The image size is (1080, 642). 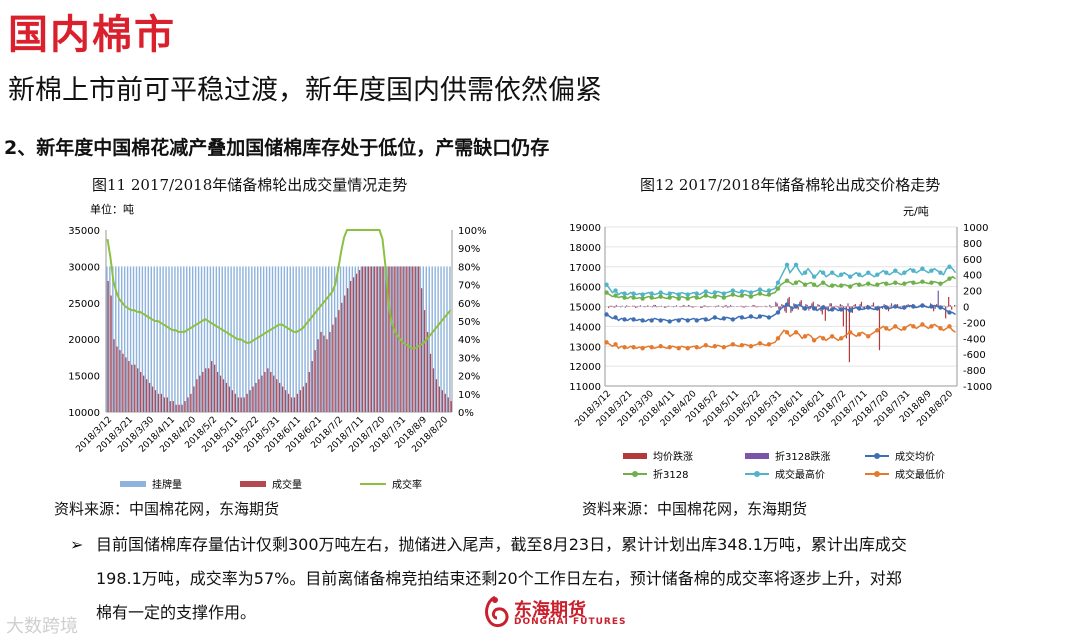 What do you see at coordinates (305, 90) in the screenshot?
I see `headline: 新棉上市前可平稳过渡，新年度国内供需依然偏紧` at bounding box center [305, 90].